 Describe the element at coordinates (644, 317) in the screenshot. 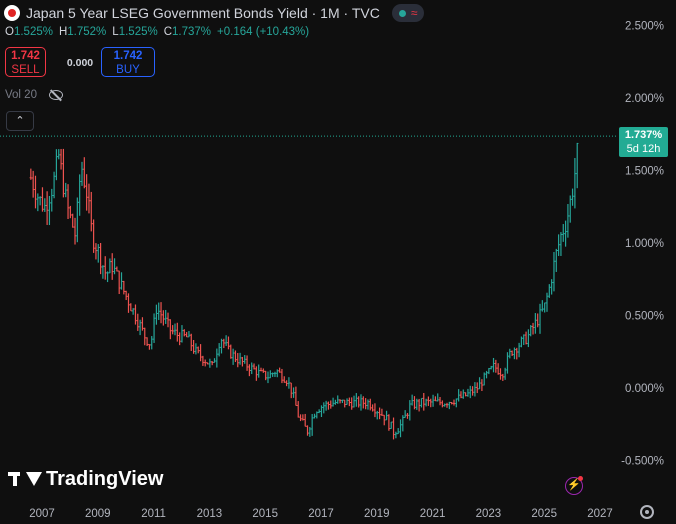

I see `y-tick-label: 0.500%` at that location.